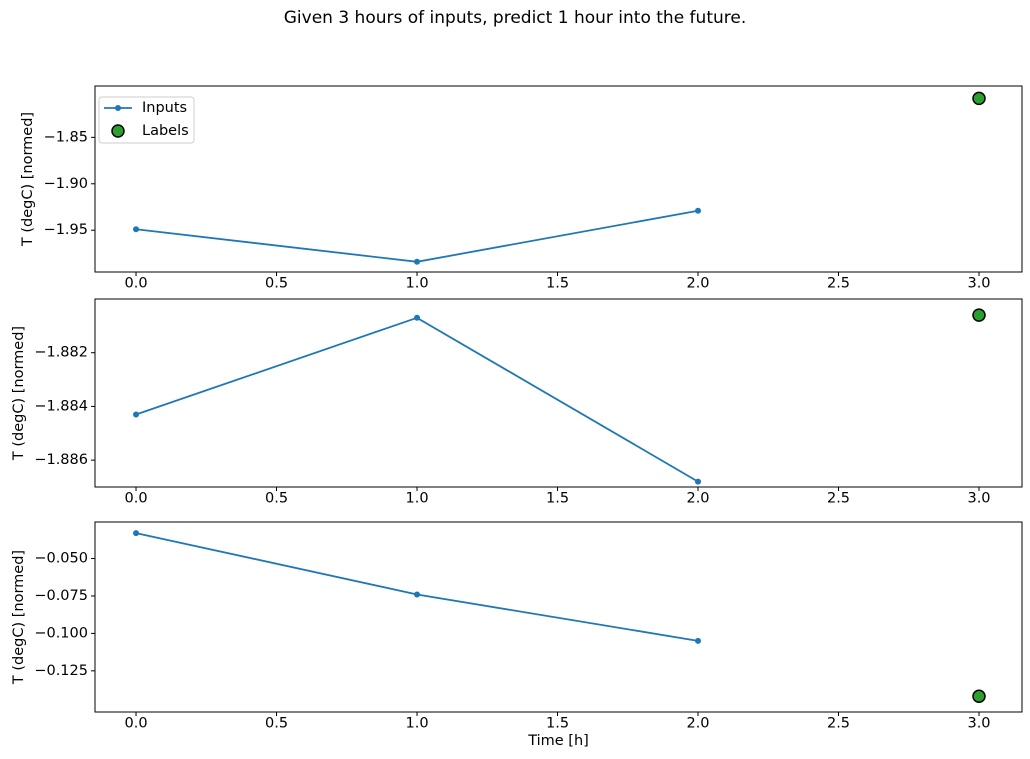 The image size is (1030, 759). What do you see at coordinates (118, 131) in the screenshot?
I see `legend-labels-marker` at bounding box center [118, 131].